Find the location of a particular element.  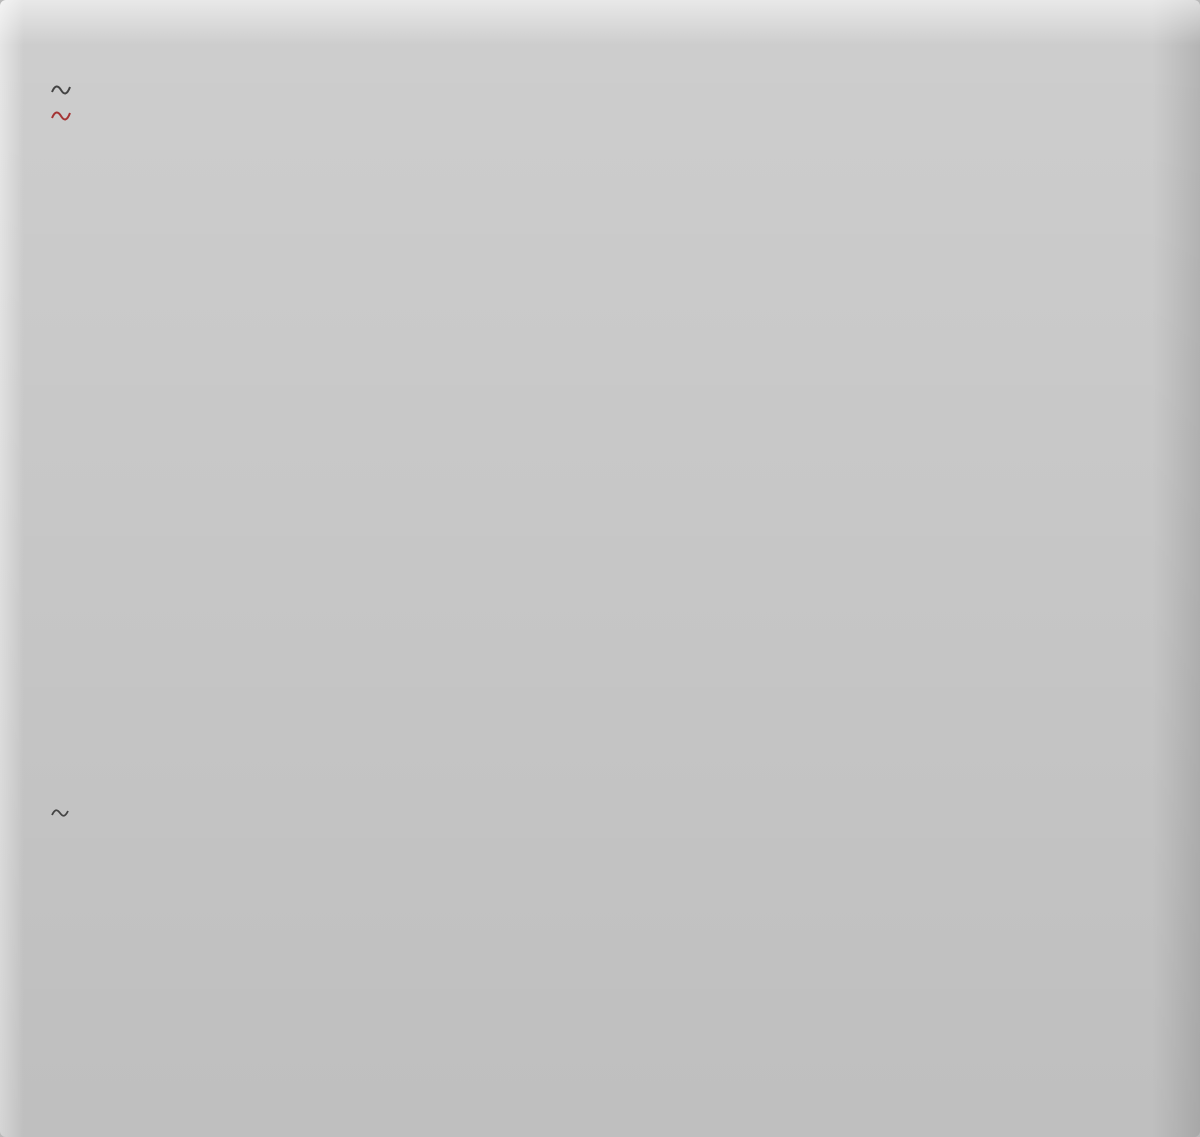

chart-subtitle is located at coordinates (76, 52).